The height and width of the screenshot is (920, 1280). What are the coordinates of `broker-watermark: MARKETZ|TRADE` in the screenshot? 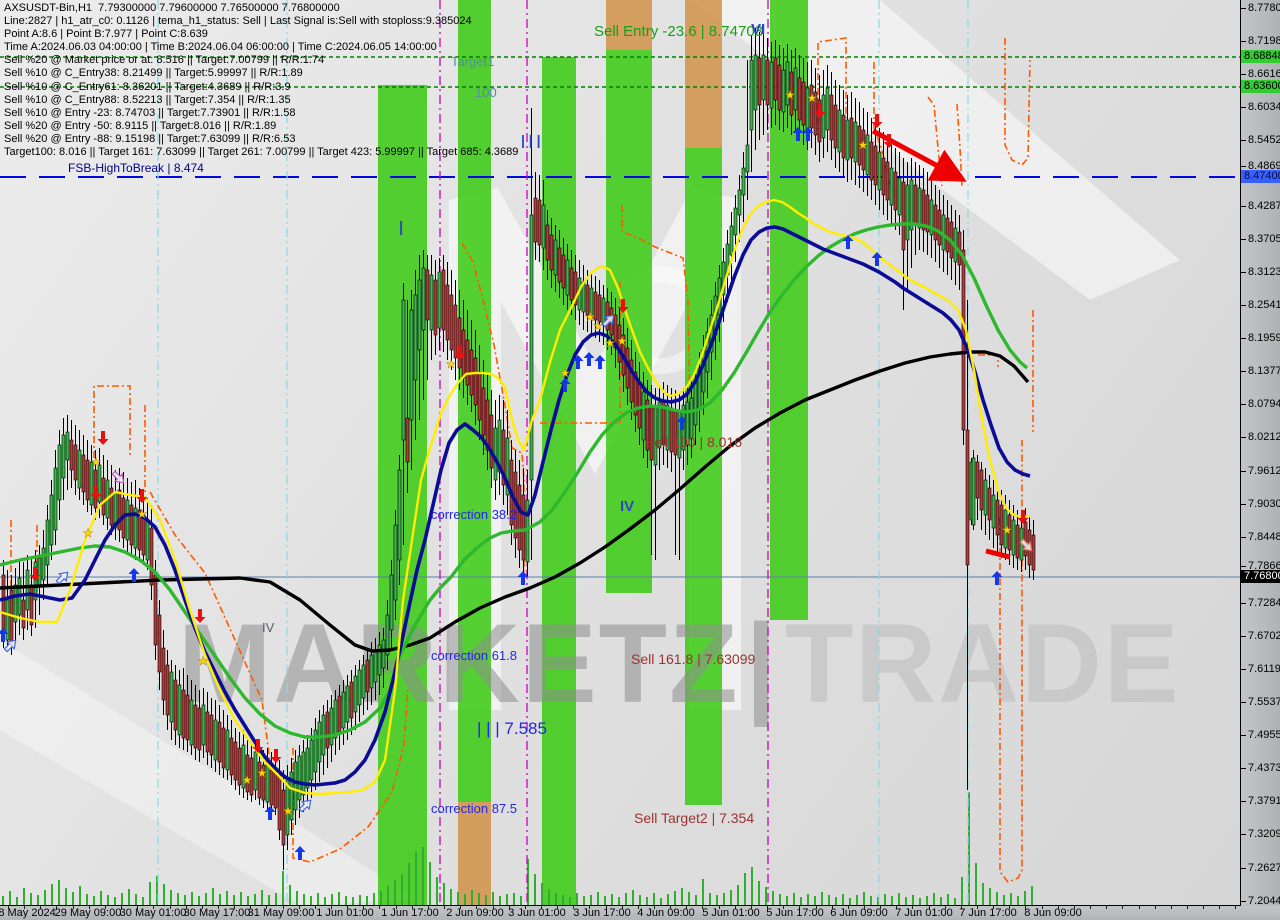 It's located at (679, 664).